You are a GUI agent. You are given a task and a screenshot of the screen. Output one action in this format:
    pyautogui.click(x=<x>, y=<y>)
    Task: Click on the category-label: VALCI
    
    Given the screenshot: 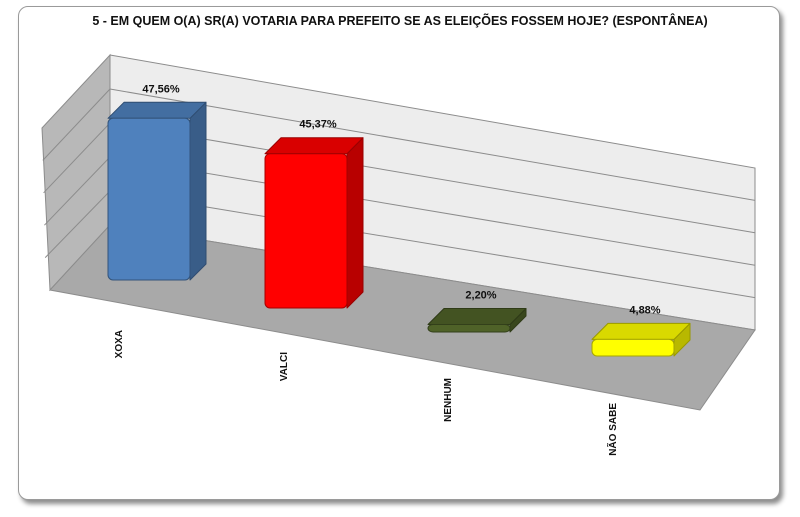 What is the action you would take?
    pyautogui.click(x=284, y=366)
    